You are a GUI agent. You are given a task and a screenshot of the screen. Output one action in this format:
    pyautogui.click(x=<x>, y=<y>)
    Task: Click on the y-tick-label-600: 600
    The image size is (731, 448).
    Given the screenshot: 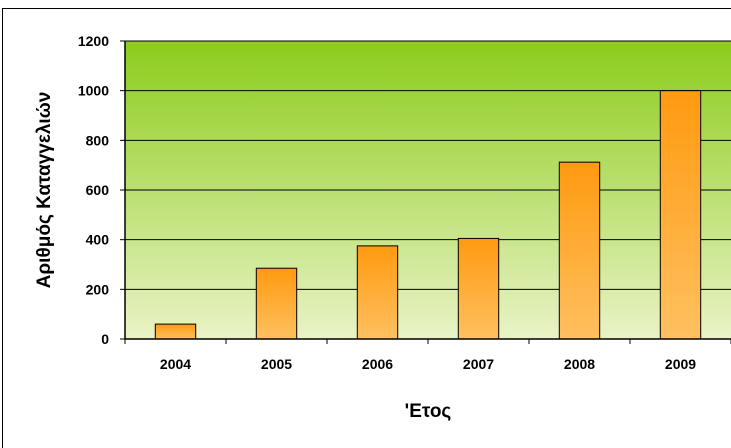 What is the action you would take?
    pyautogui.click(x=98, y=190)
    